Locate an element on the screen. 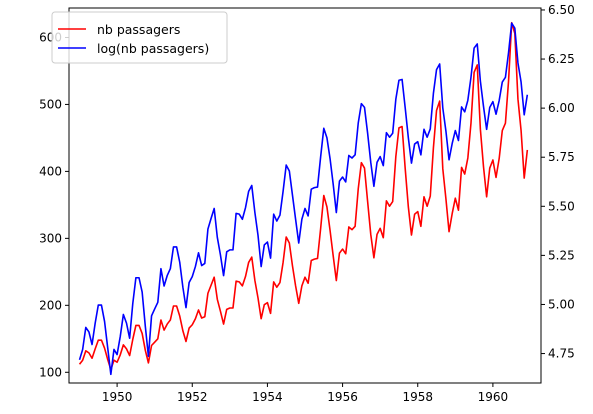  x-tick-label: 1956 is located at coordinates (342, 397).